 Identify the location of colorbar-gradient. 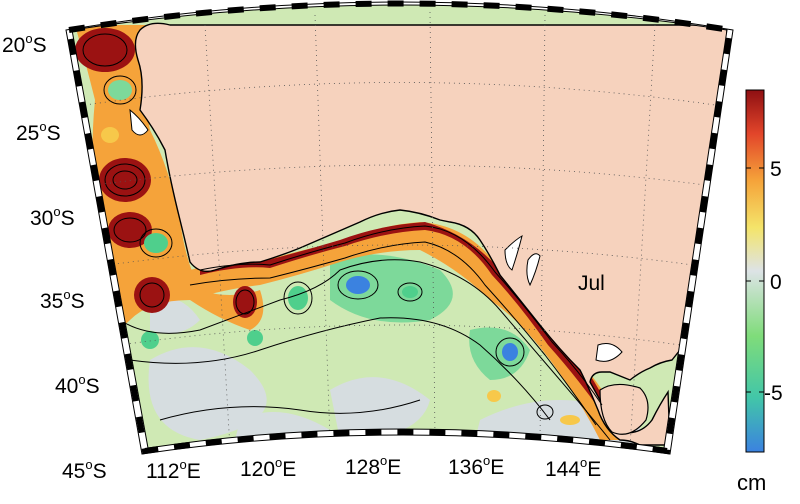
(755, 271).